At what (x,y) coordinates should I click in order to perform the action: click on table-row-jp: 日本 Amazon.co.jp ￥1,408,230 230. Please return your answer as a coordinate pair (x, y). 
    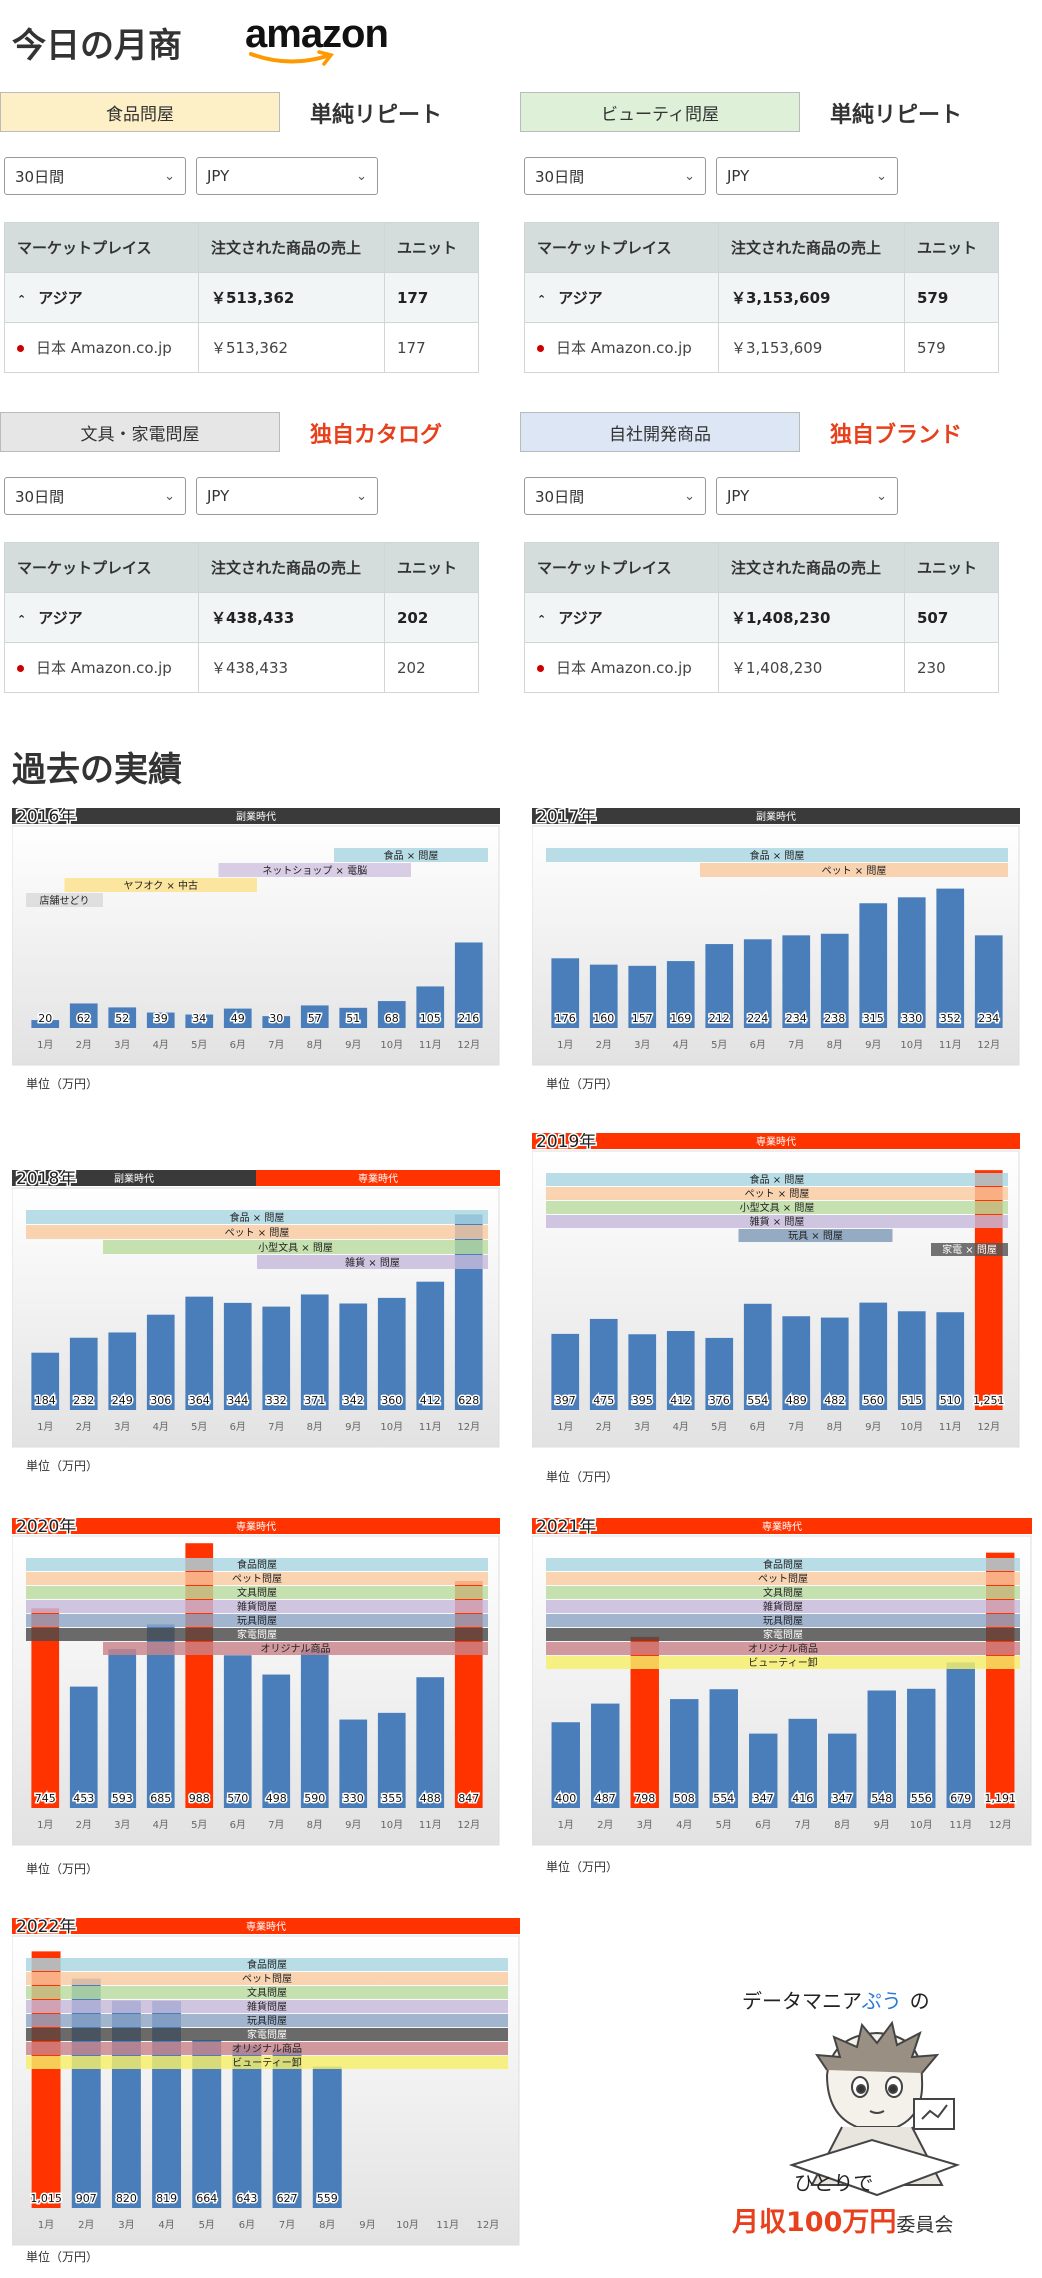
    Looking at the image, I should click on (761, 667).